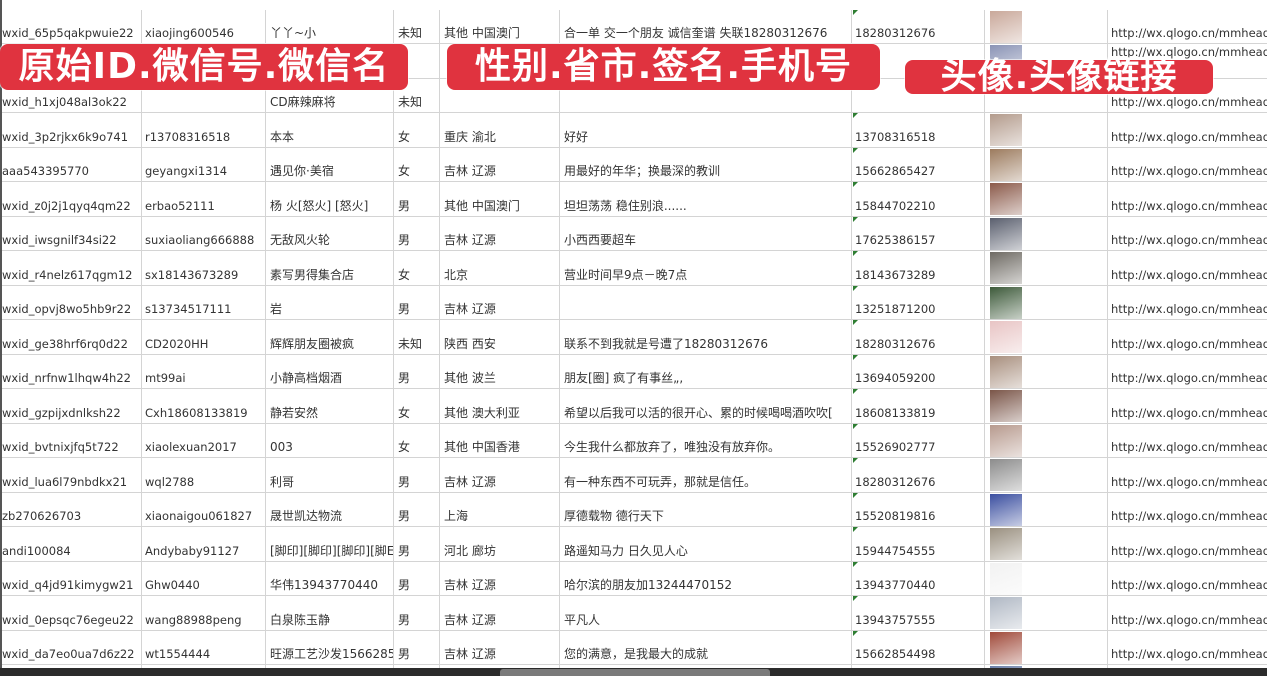 This screenshot has height=676, width=1267. Describe the element at coordinates (330, 233) in the screenshot. I see `cell-wechat-name: 无敌风火轮` at that location.